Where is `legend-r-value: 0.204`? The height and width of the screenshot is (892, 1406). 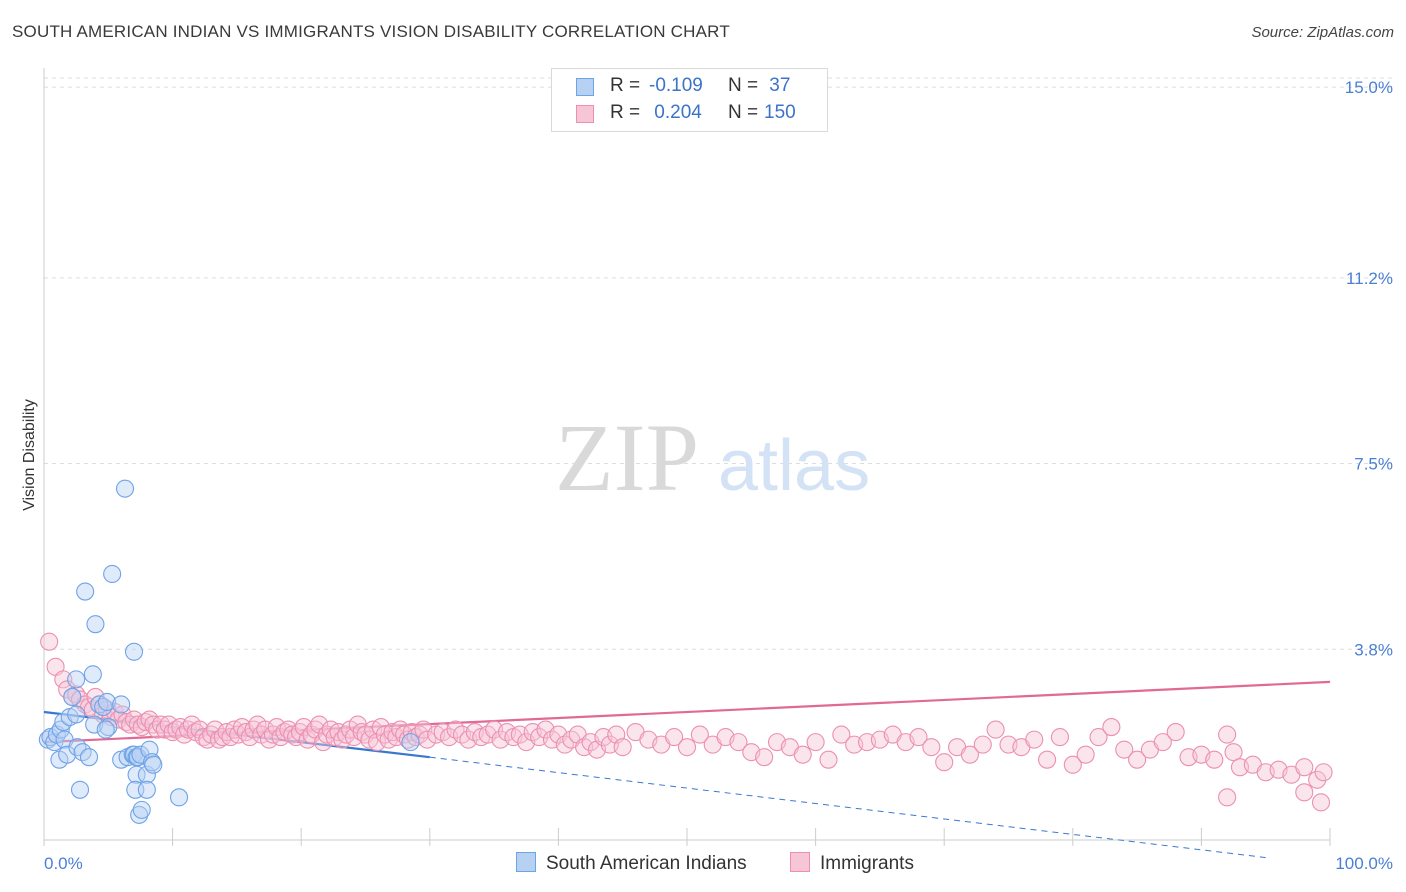 legend-r-value: 0.204 is located at coordinates (675, 112).